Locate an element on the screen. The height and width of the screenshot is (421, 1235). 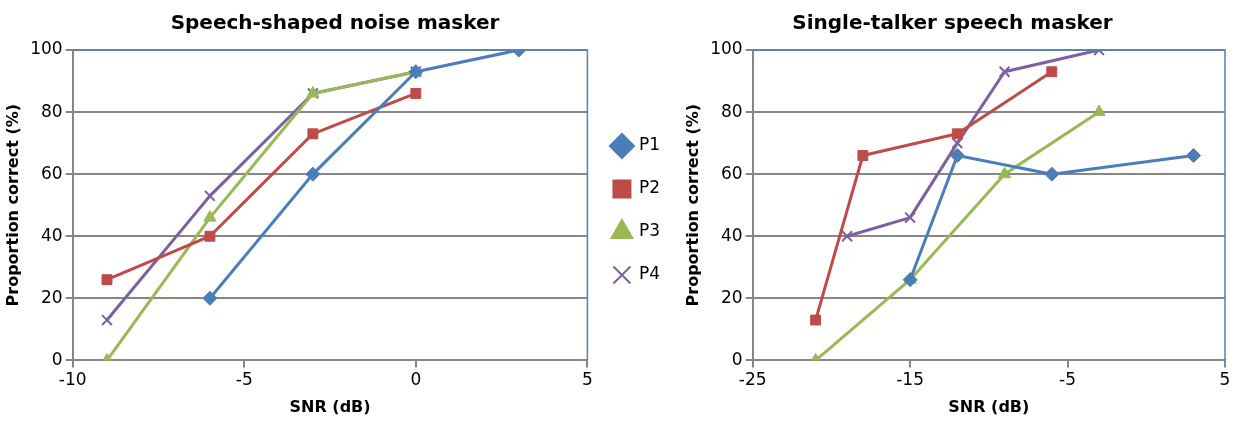
legend-label: P1 is located at coordinates (649, 144).